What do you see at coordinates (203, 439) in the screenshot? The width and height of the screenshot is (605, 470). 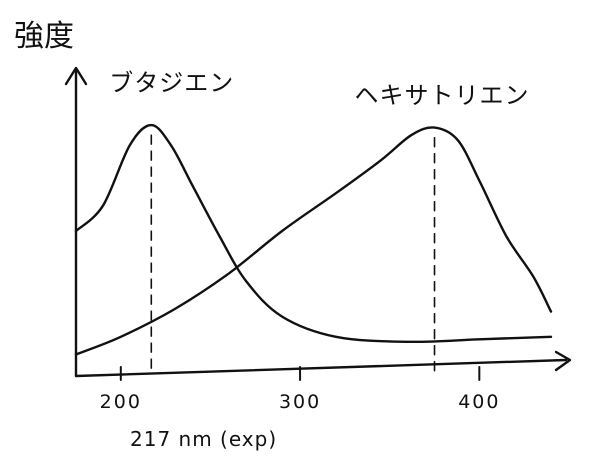 I see `annotation-217nm: 217 nm (exp)` at bounding box center [203, 439].